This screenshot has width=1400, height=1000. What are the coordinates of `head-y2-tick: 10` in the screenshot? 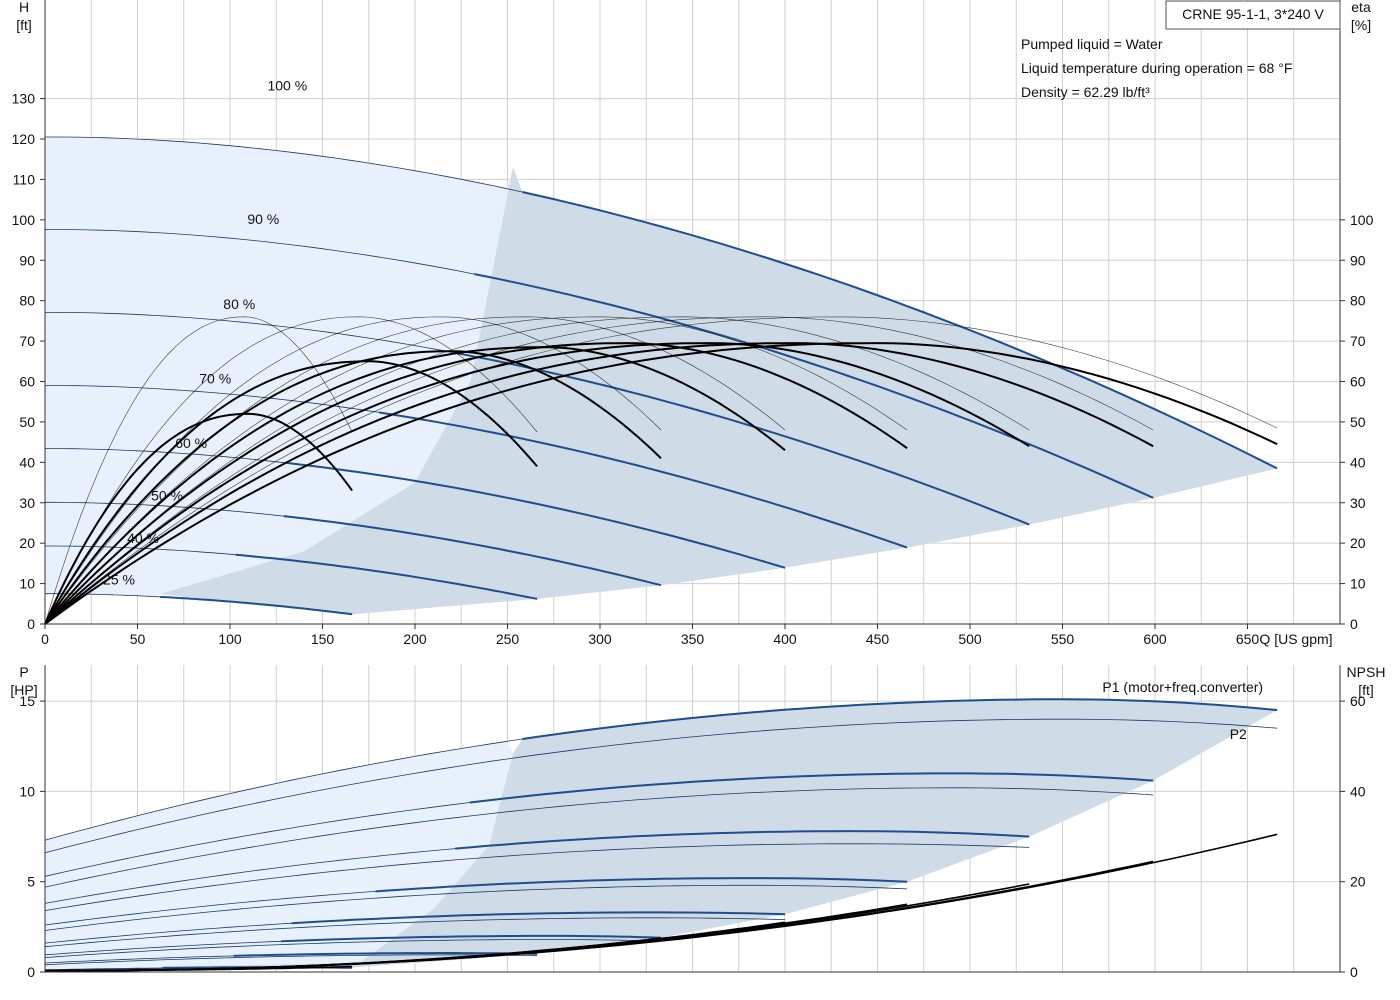 It's located at (1358, 584).